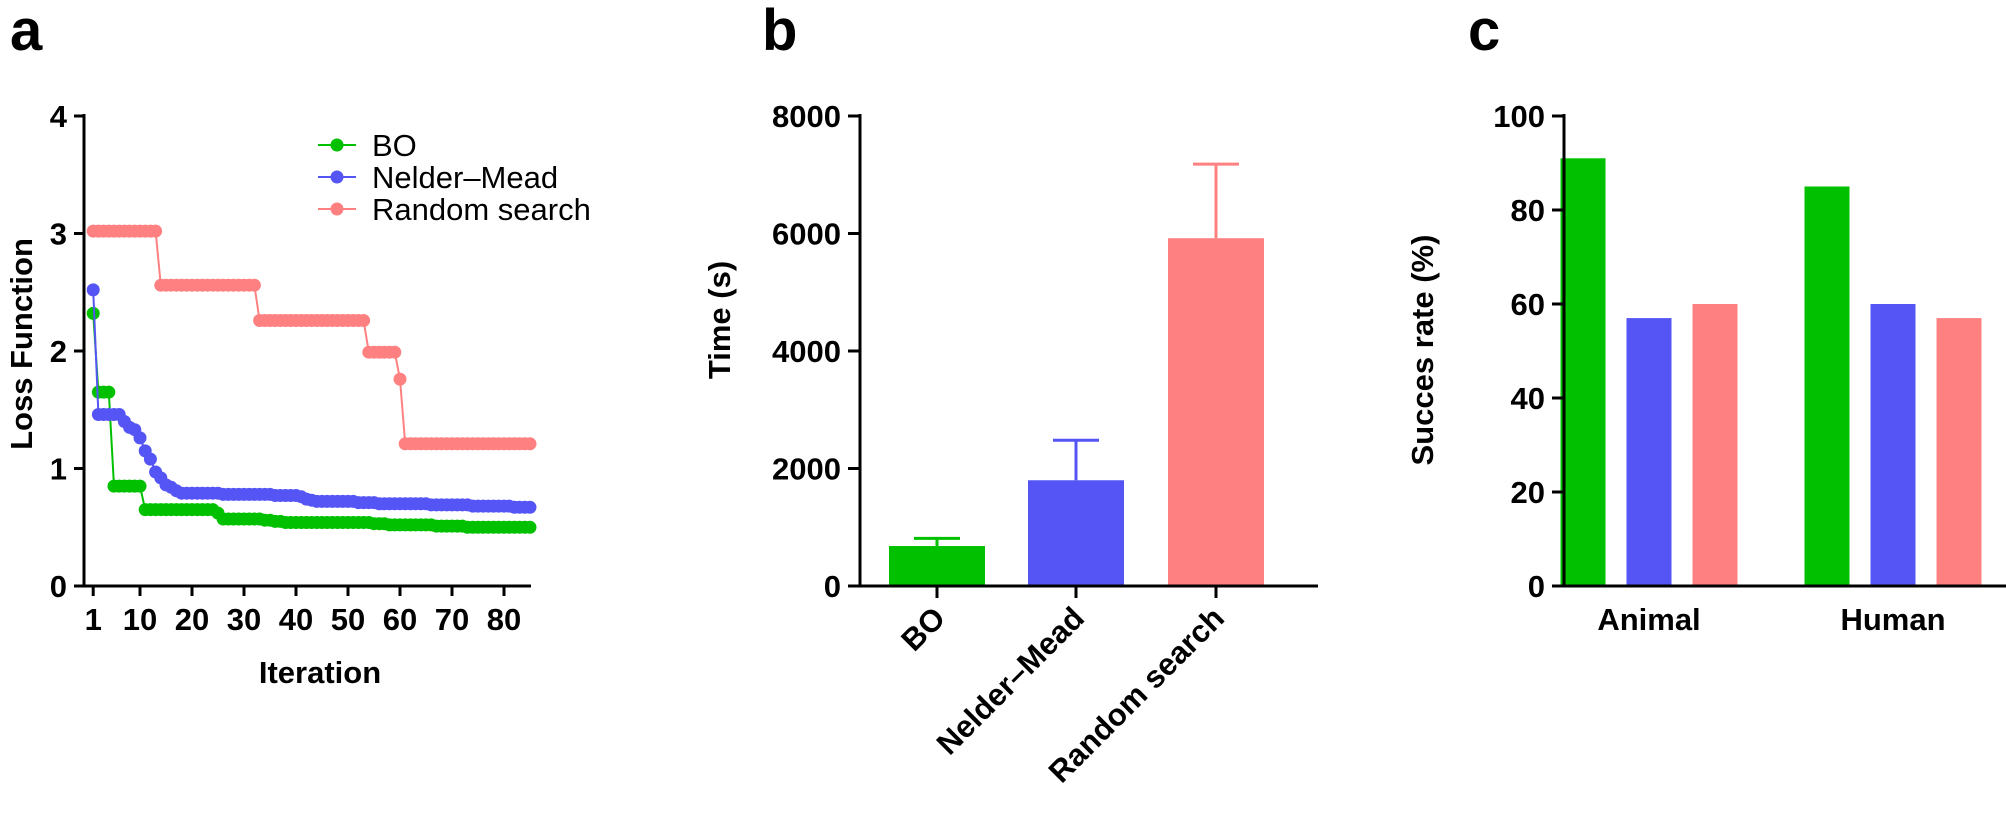 The width and height of the screenshot is (2006, 824). Describe the element at coordinates (1422, 350) in the screenshot. I see `panel-c-y-axis-title: Succes rate (%)` at that location.